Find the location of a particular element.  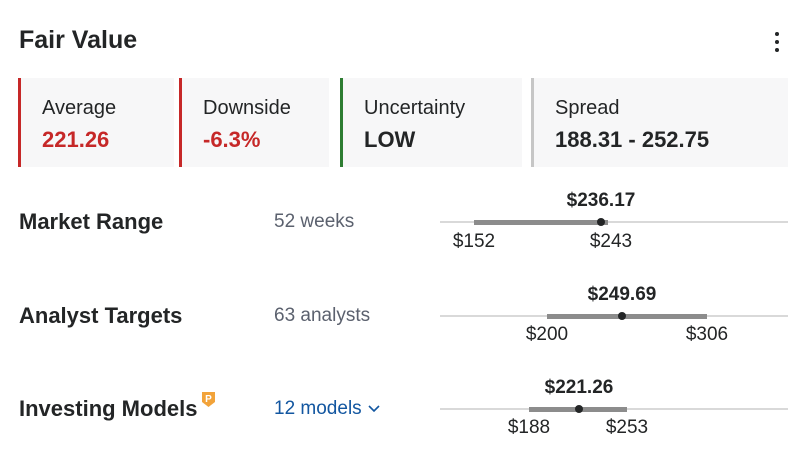

investing-models-row: Investing Models P 12 models is located at coordinates (404, 413).